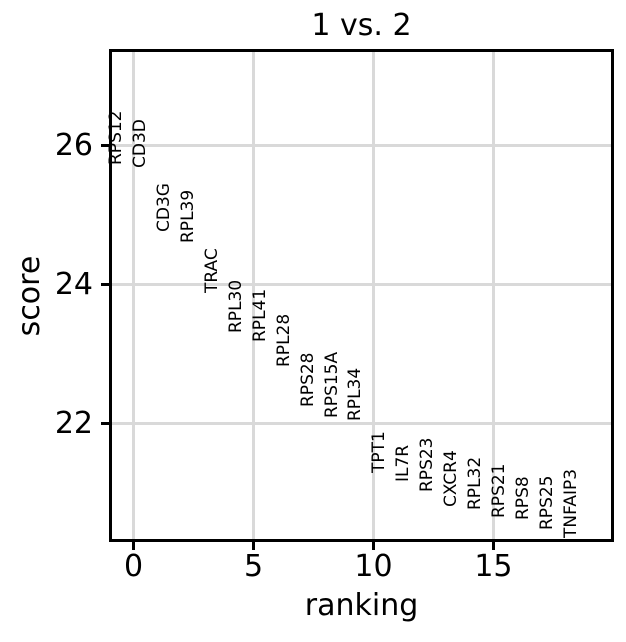  Describe the element at coordinates (493, 566) in the screenshot. I see `x-tick-label: 15` at that location.